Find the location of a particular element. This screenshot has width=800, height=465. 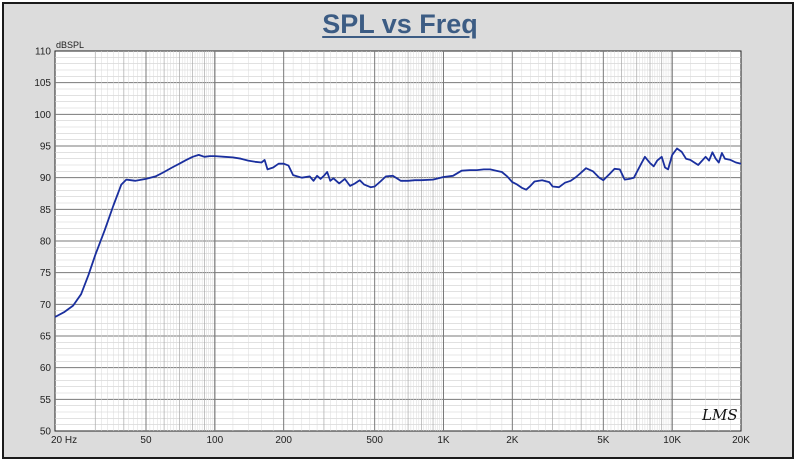

y-tick-labels: 50 55 60 65 70 75 80 85 90 95 100 105 110 is located at coordinates (42, 242).